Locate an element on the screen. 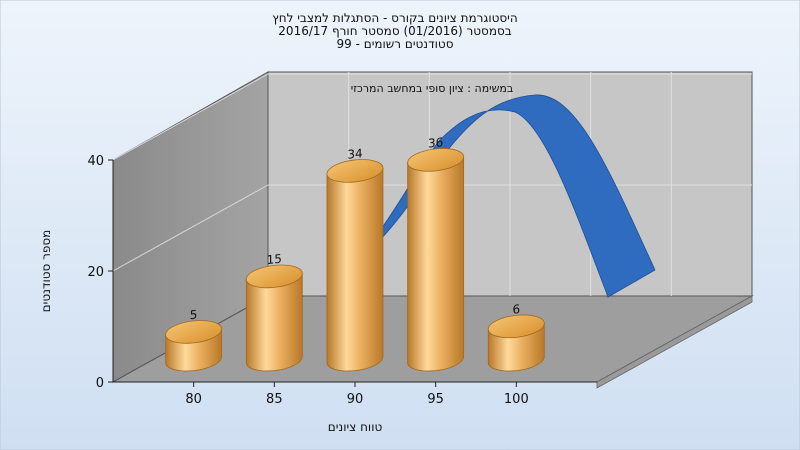  x-tick-label-0: 80 is located at coordinates (193, 399).